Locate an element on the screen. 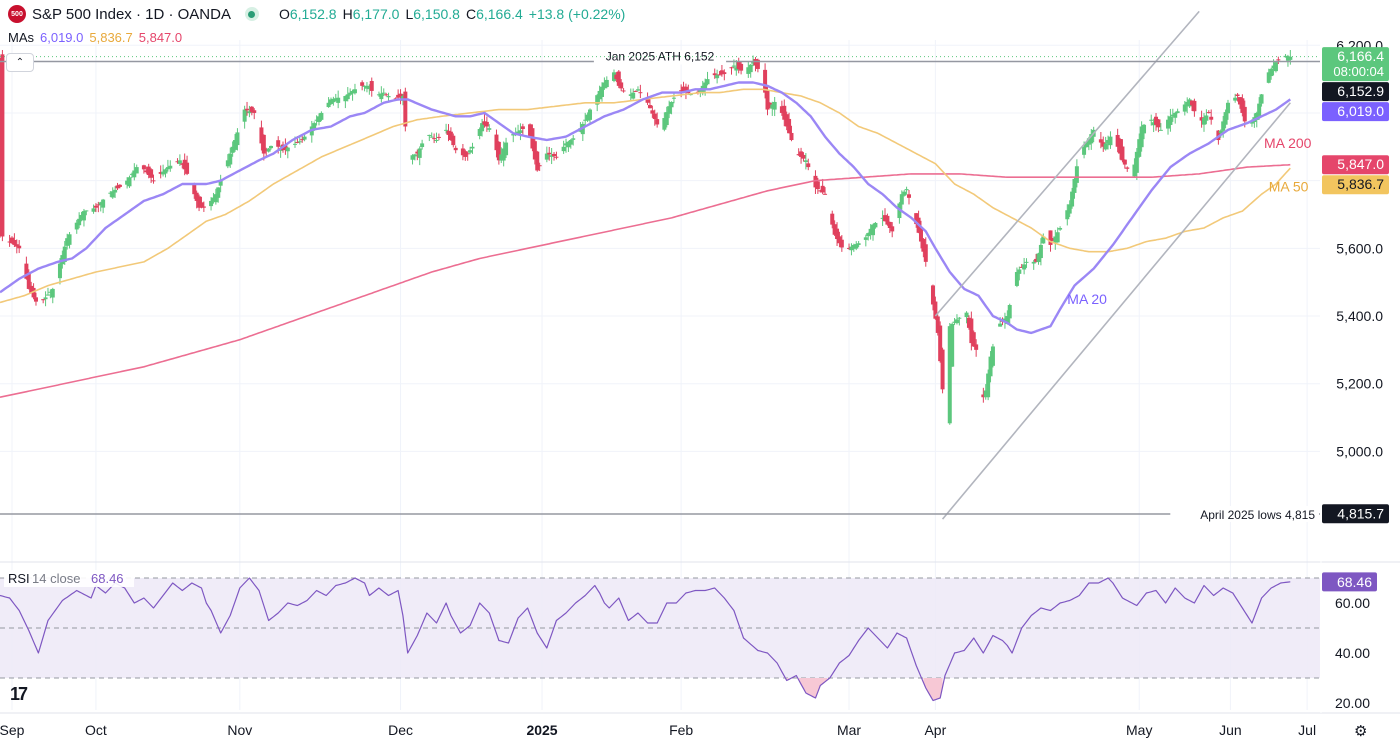 Image resolution: width=1400 pixels, height=745 pixels. gear-icon: ⚙ is located at coordinates (1361, 731).